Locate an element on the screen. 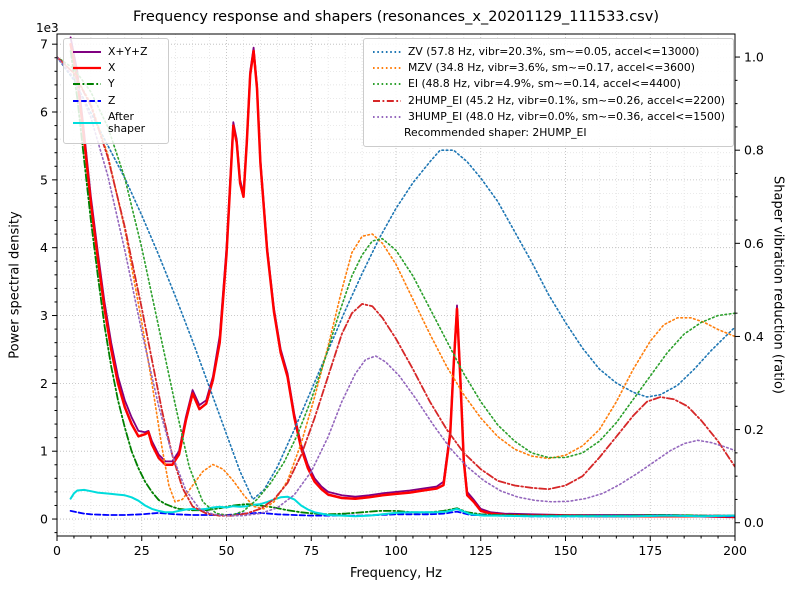 The height and width of the screenshot is (600, 800). x-tick-label: 100 is located at coordinates (396, 550).